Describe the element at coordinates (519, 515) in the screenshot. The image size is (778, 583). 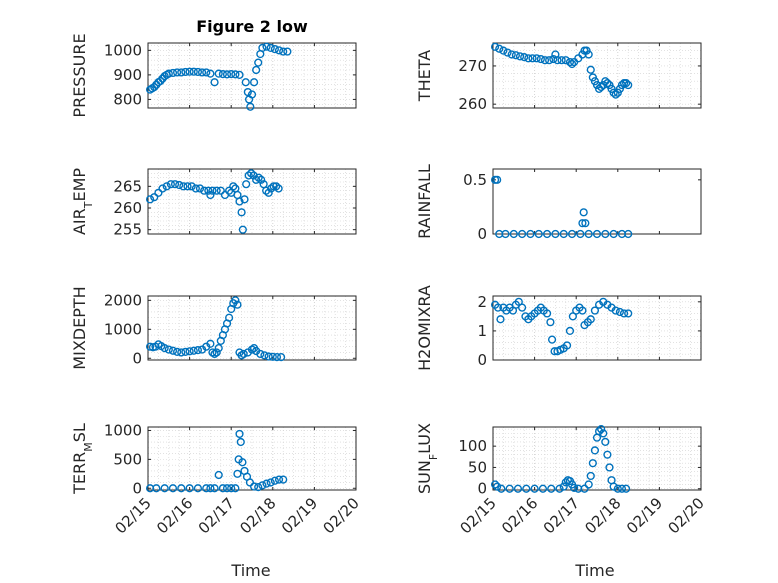
I see `x-tick-label: 02/16` at that location.